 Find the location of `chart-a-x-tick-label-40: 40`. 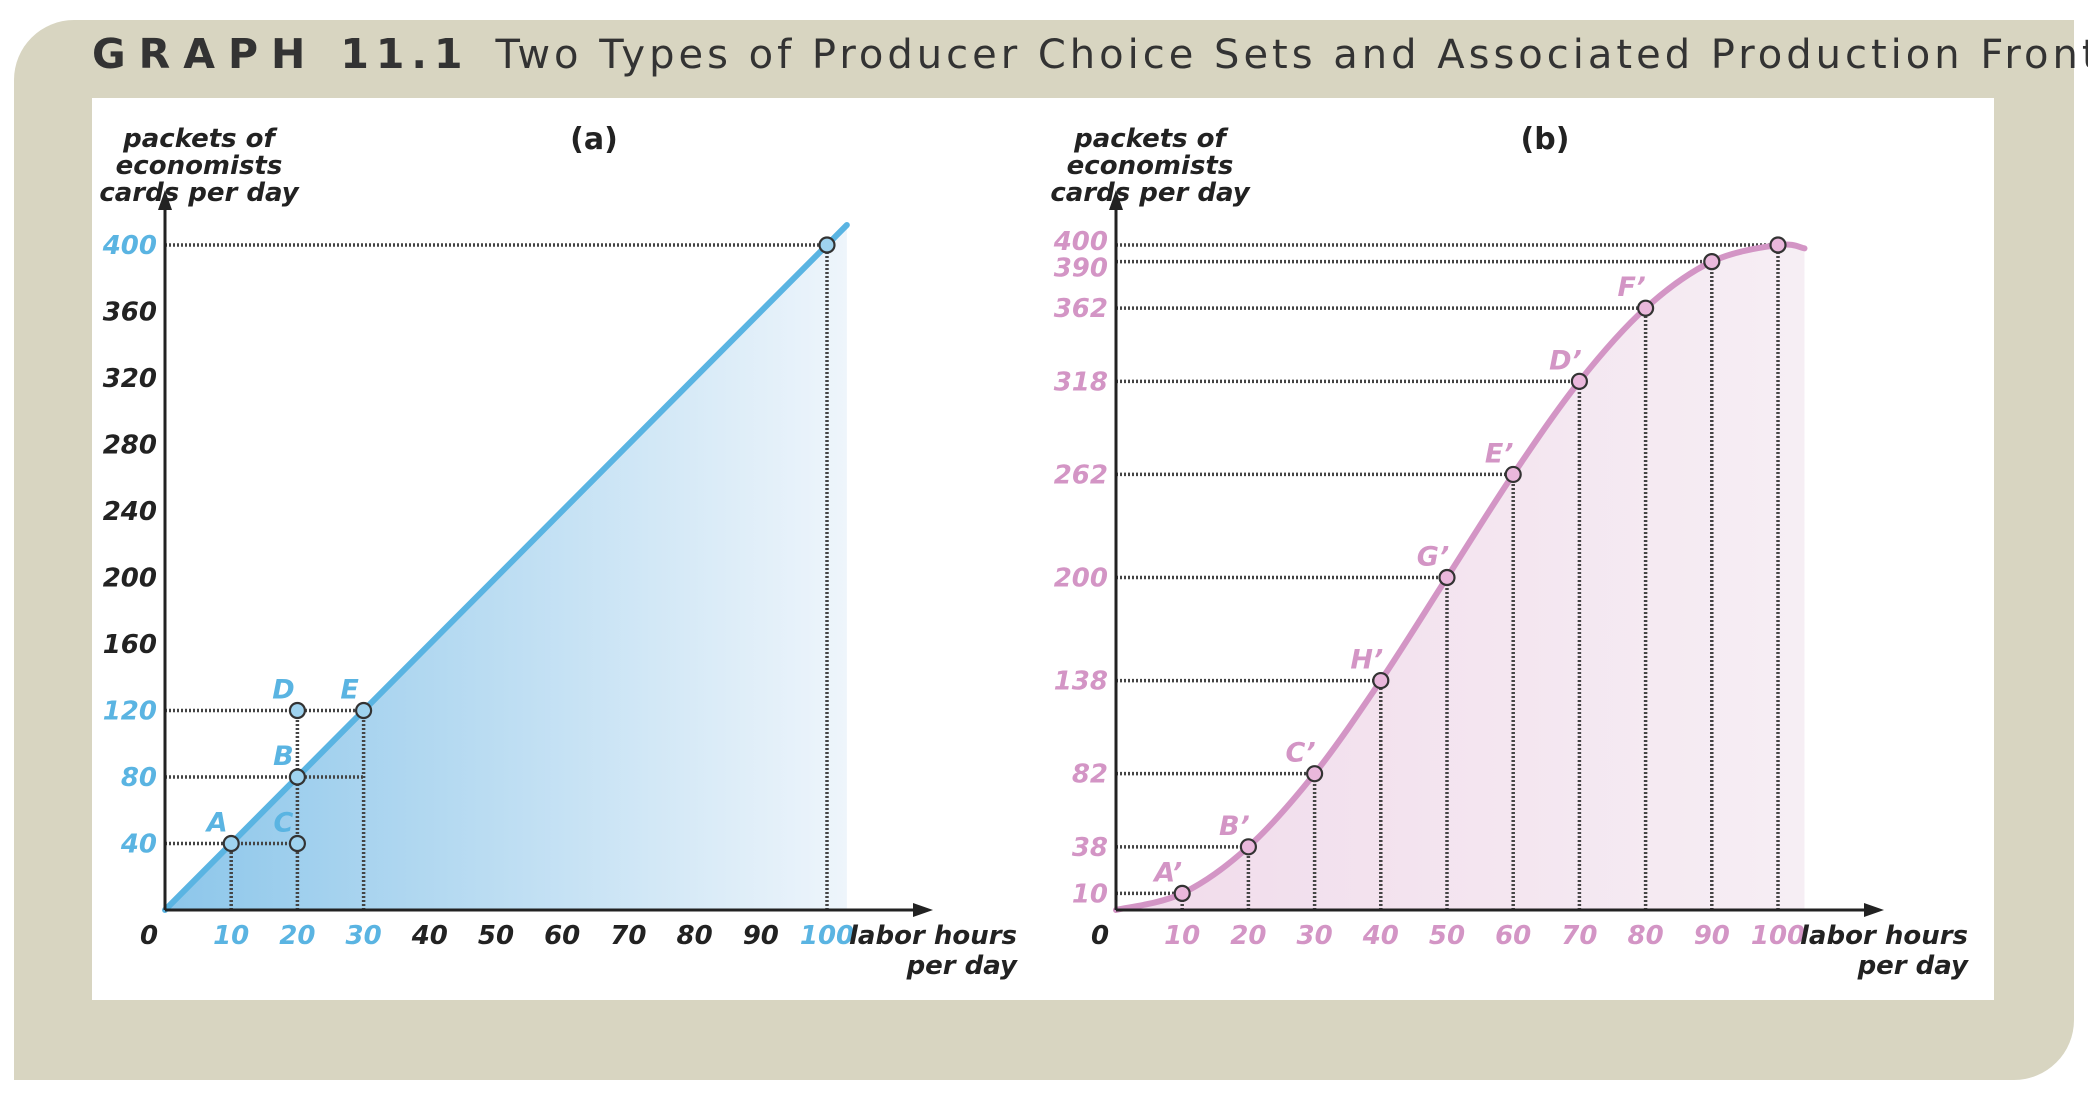

chart-a-x-tick-label-40: 40 is located at coordinates (429, 936).